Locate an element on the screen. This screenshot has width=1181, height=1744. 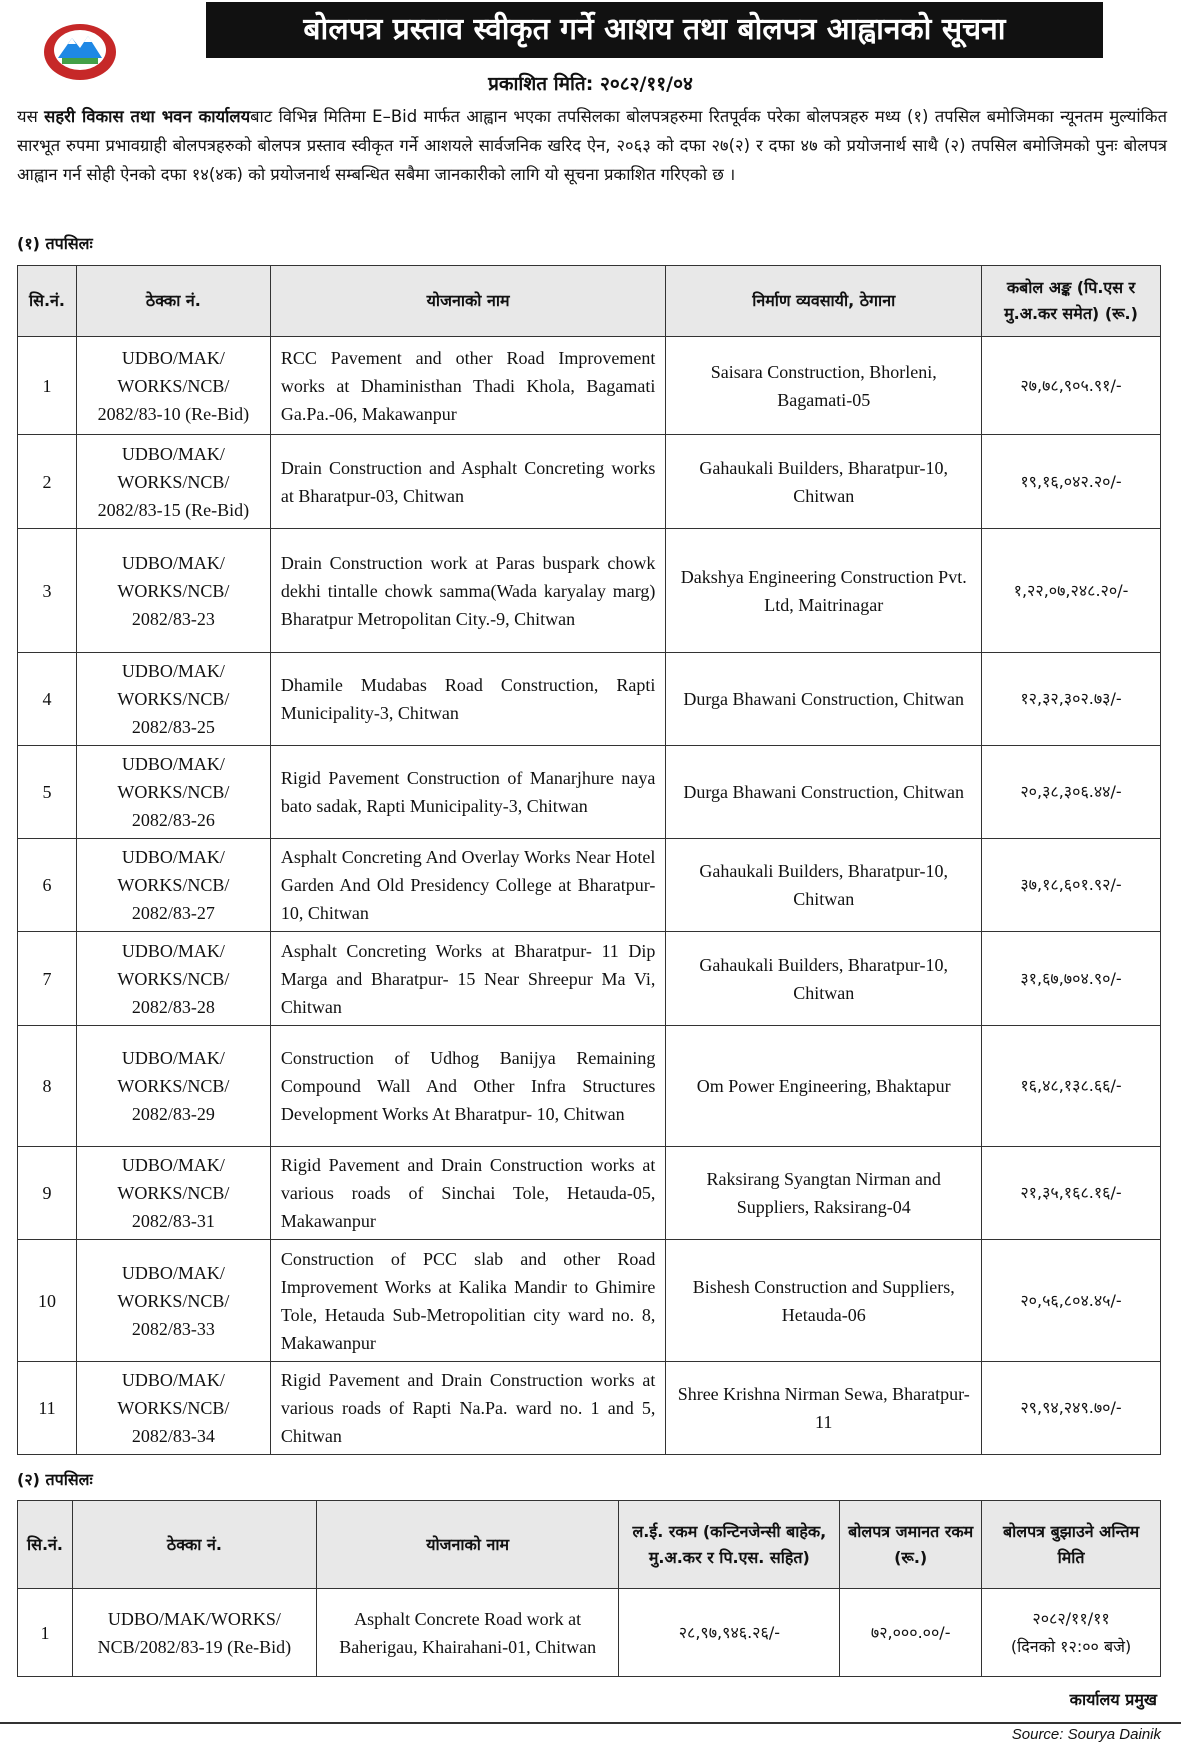
cell-contract: UDBO/MAK/ WORKS/NCB/ 2082/83-25 is located at coordinates (173, 699).